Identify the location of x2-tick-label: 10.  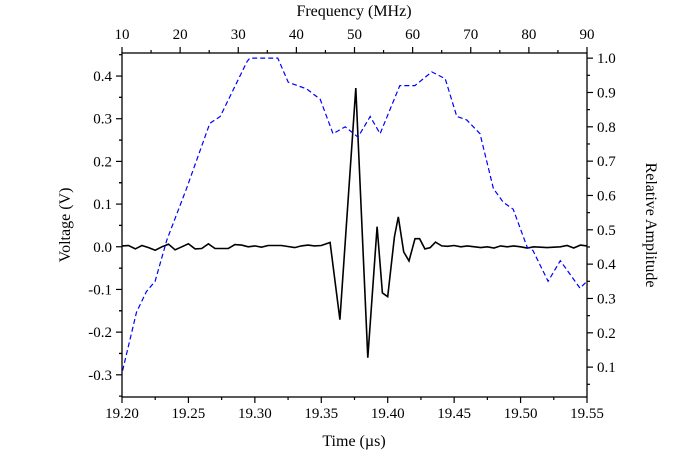
(122, 35).